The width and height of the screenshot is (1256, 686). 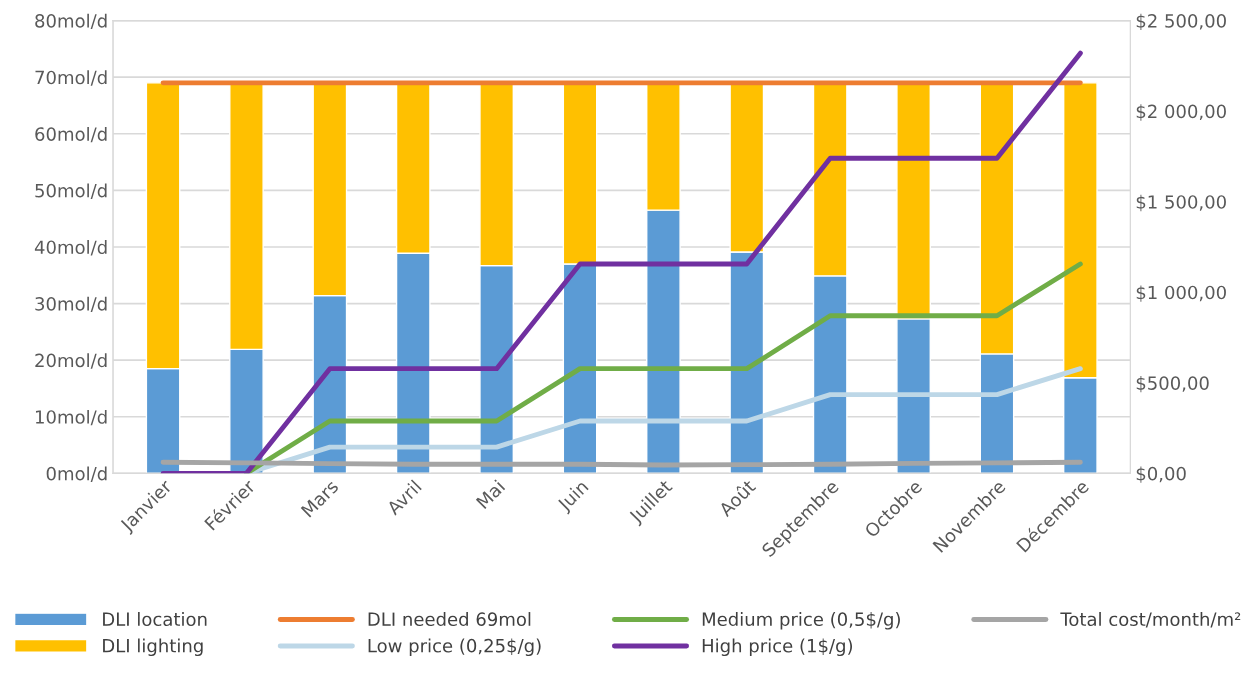 What do you see at coordinates (71, 134) in the screenshot?
I see `y-tick-label: 60mol/d` at bounding box center [71, 134].